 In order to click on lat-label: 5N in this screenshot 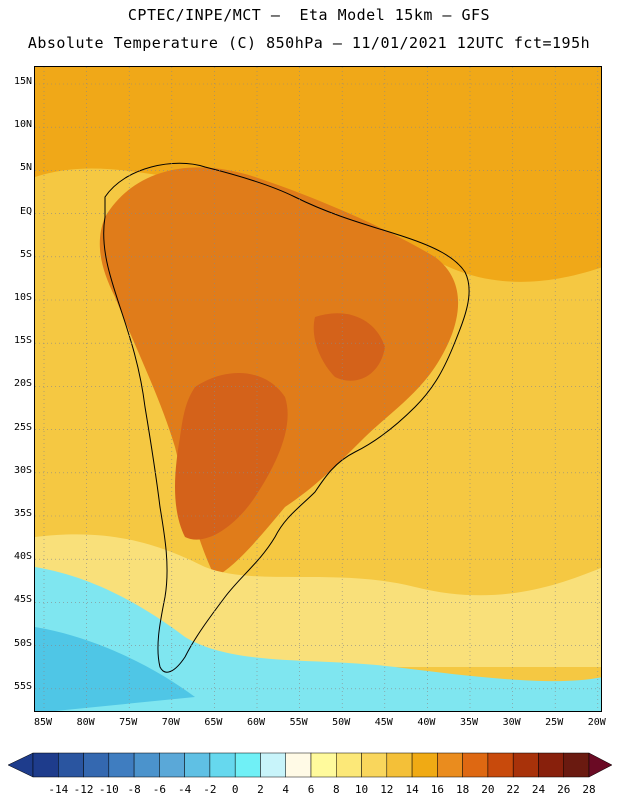, I will do `click(25, 168)`.